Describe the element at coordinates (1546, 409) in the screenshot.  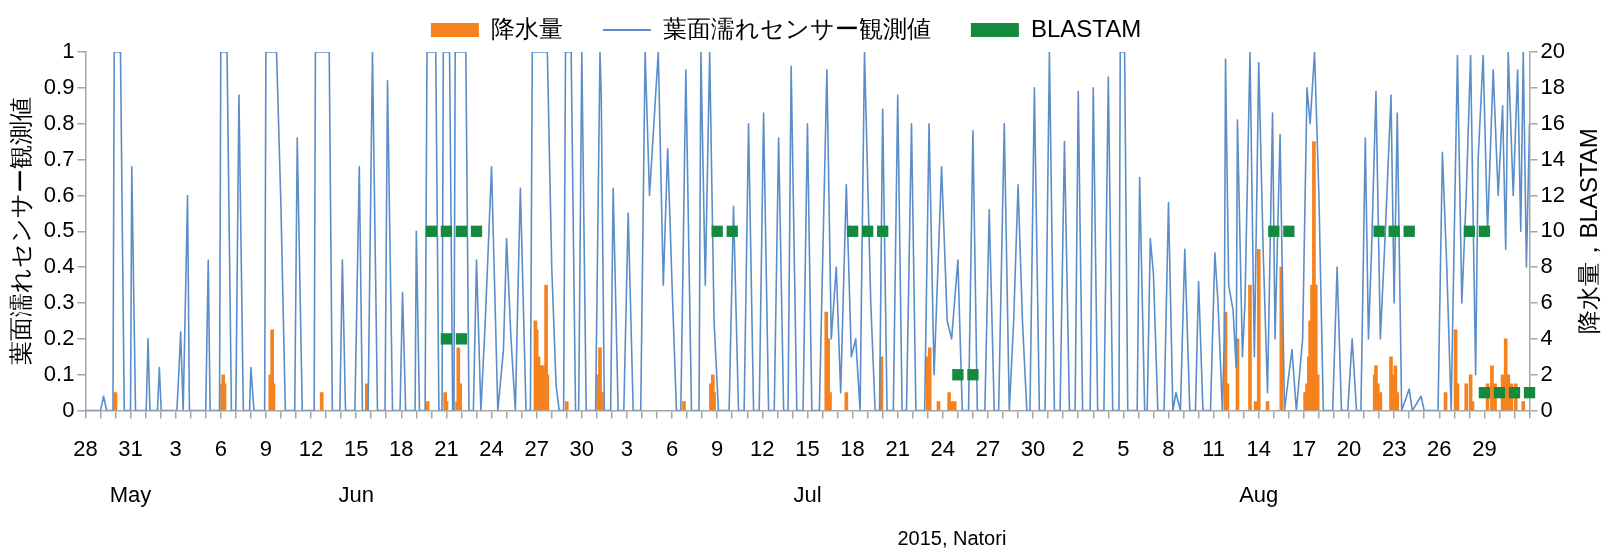
I see `y2-tick-label: 0` at that location.